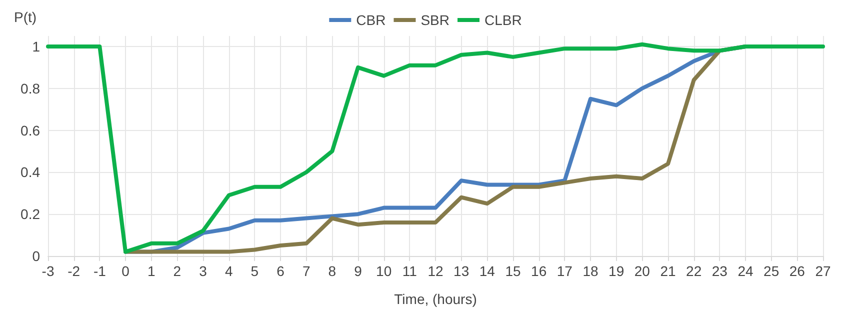  I want to click on legend-label: SBR, so click(435, 20).